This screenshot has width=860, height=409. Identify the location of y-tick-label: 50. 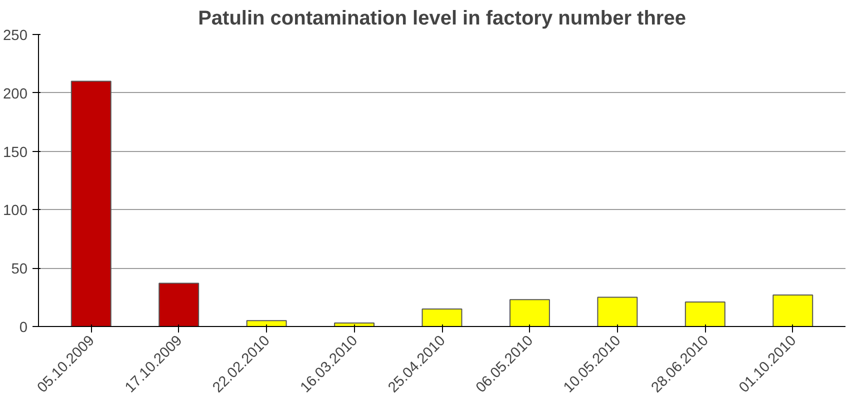
(19, 270).